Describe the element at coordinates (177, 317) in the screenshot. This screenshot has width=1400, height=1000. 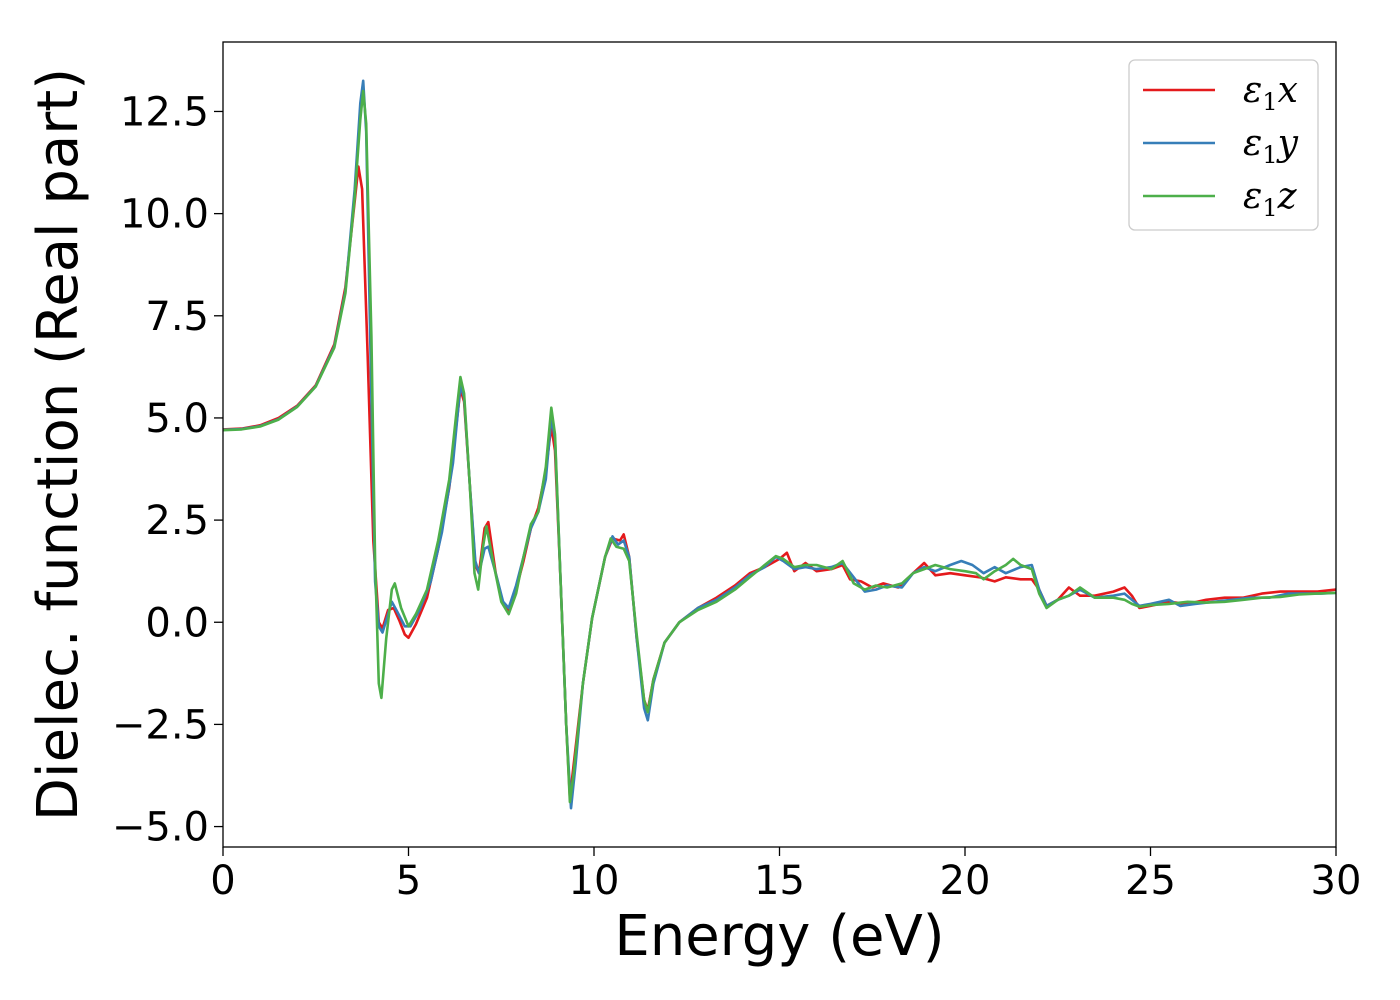
I see `y-tick-label: 7.5` at that location.